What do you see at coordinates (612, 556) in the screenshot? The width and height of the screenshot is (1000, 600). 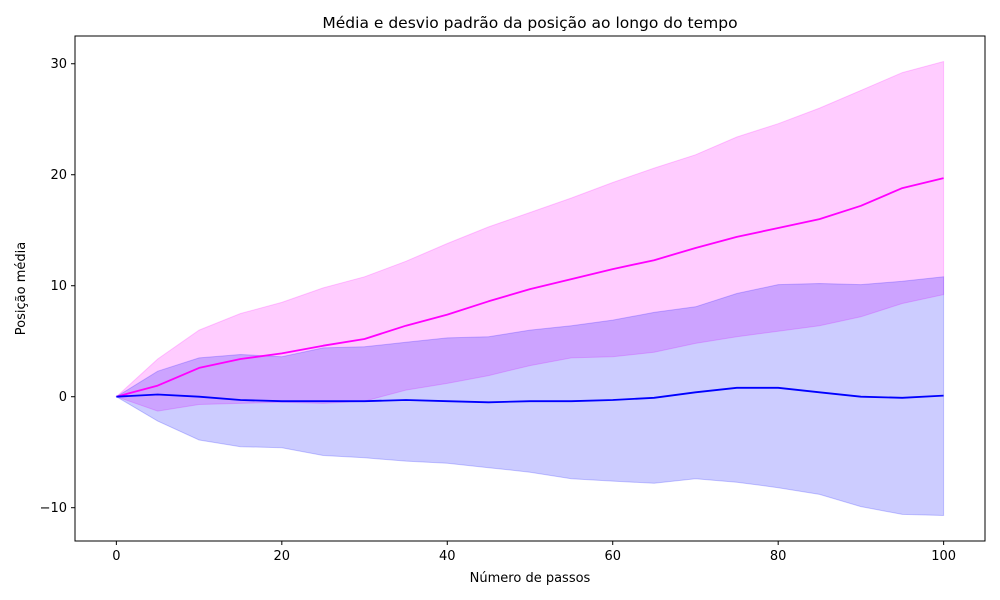 I see `x-tick-label: 60` at bounding box center [612, 556].